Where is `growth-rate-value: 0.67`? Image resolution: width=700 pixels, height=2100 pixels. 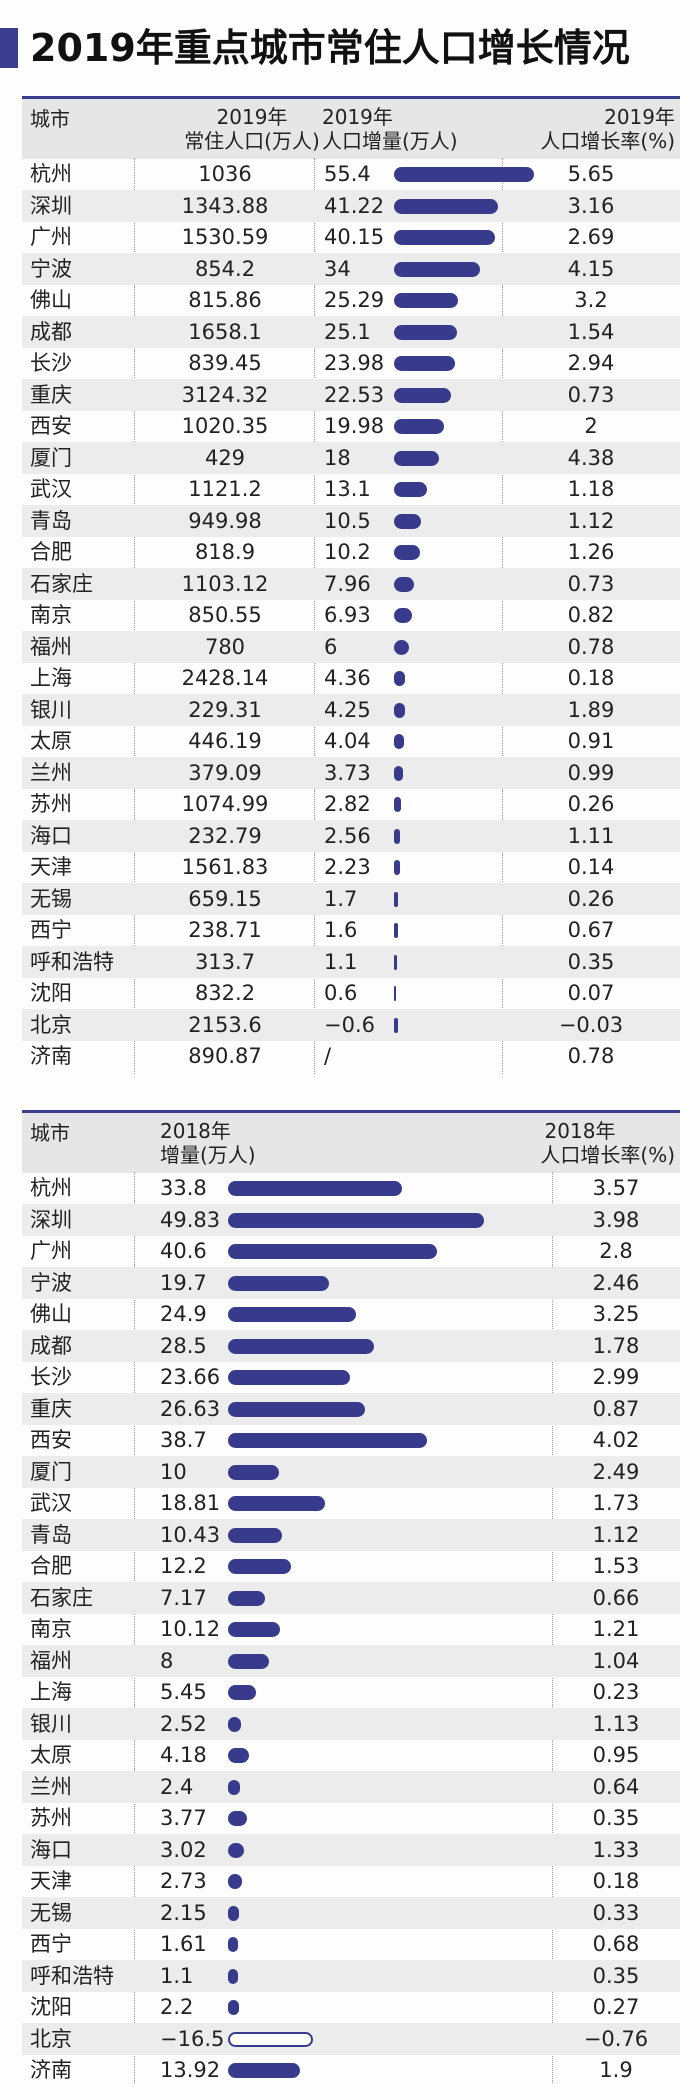
growth-rate-value: 0.67 is located at coordinates (591, 930).